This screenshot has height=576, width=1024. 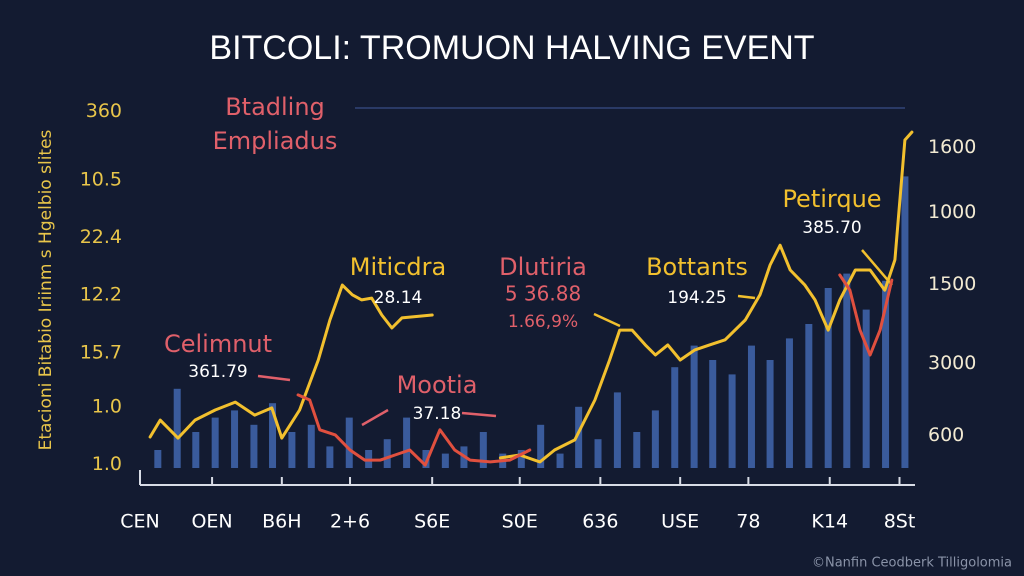 What do you see at coordinates (900, 522) in the screenshot?
I see `x-tick-label: 8St` at bounding box center [900, 522].